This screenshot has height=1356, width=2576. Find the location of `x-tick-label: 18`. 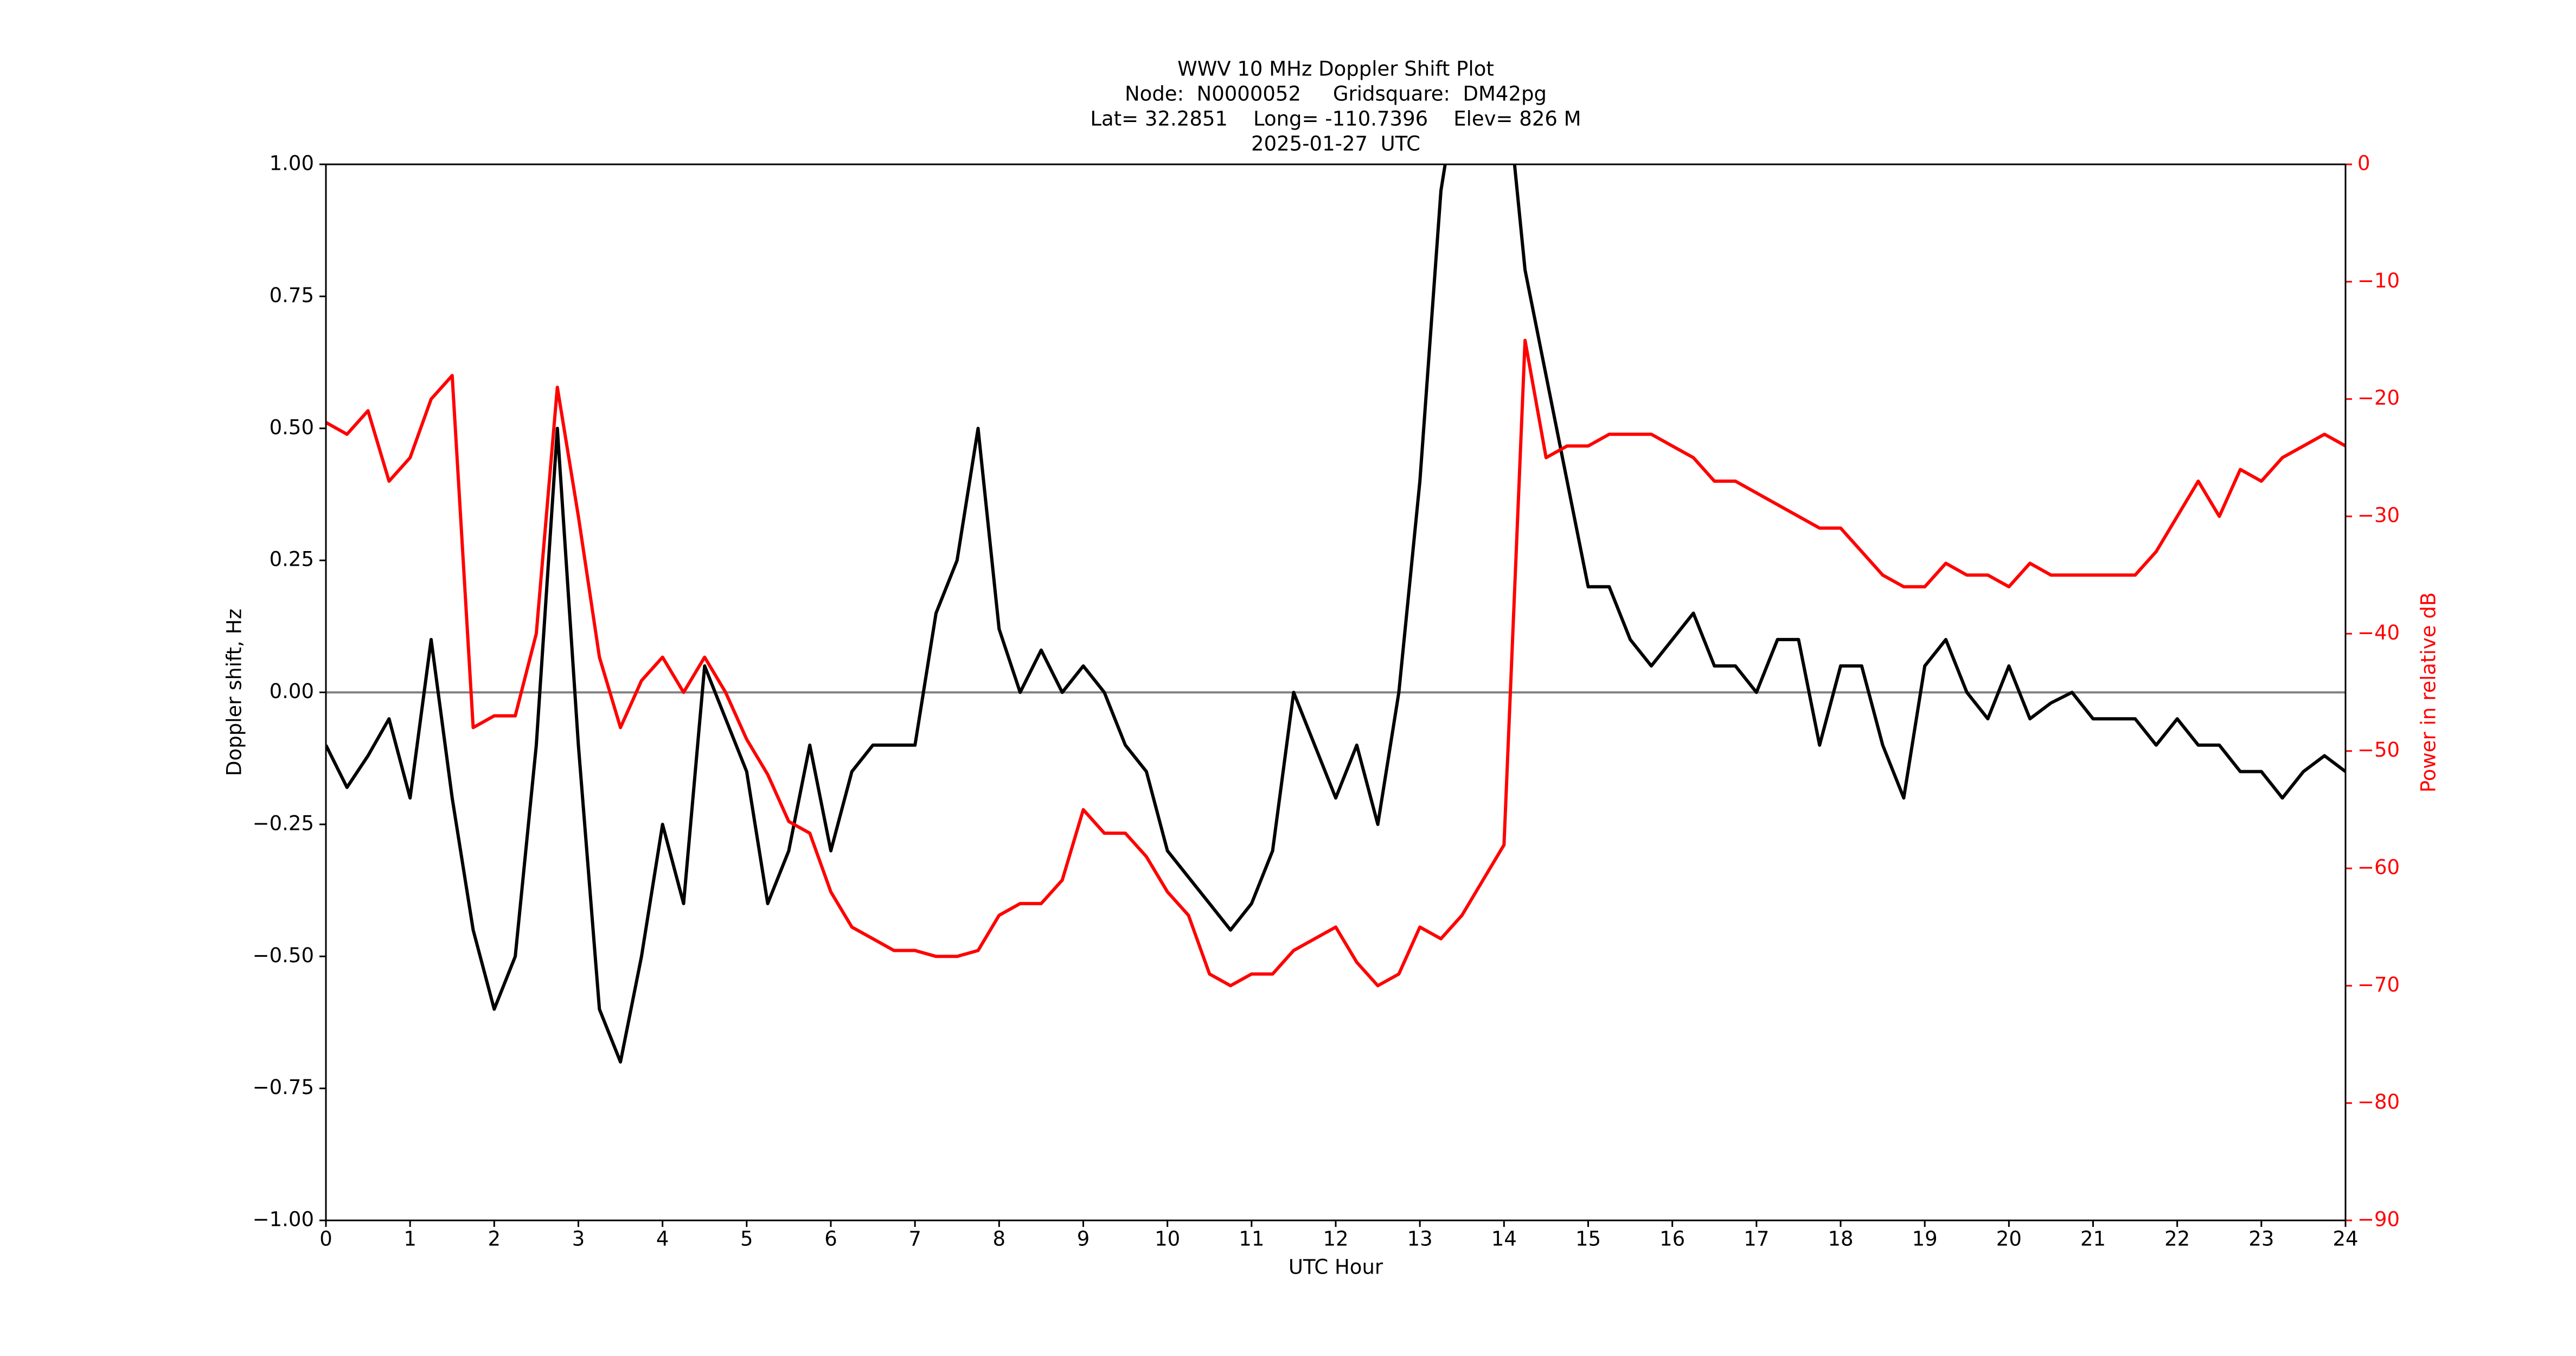

x-tick-label: 18 is located at coordinates (1840, 1239).